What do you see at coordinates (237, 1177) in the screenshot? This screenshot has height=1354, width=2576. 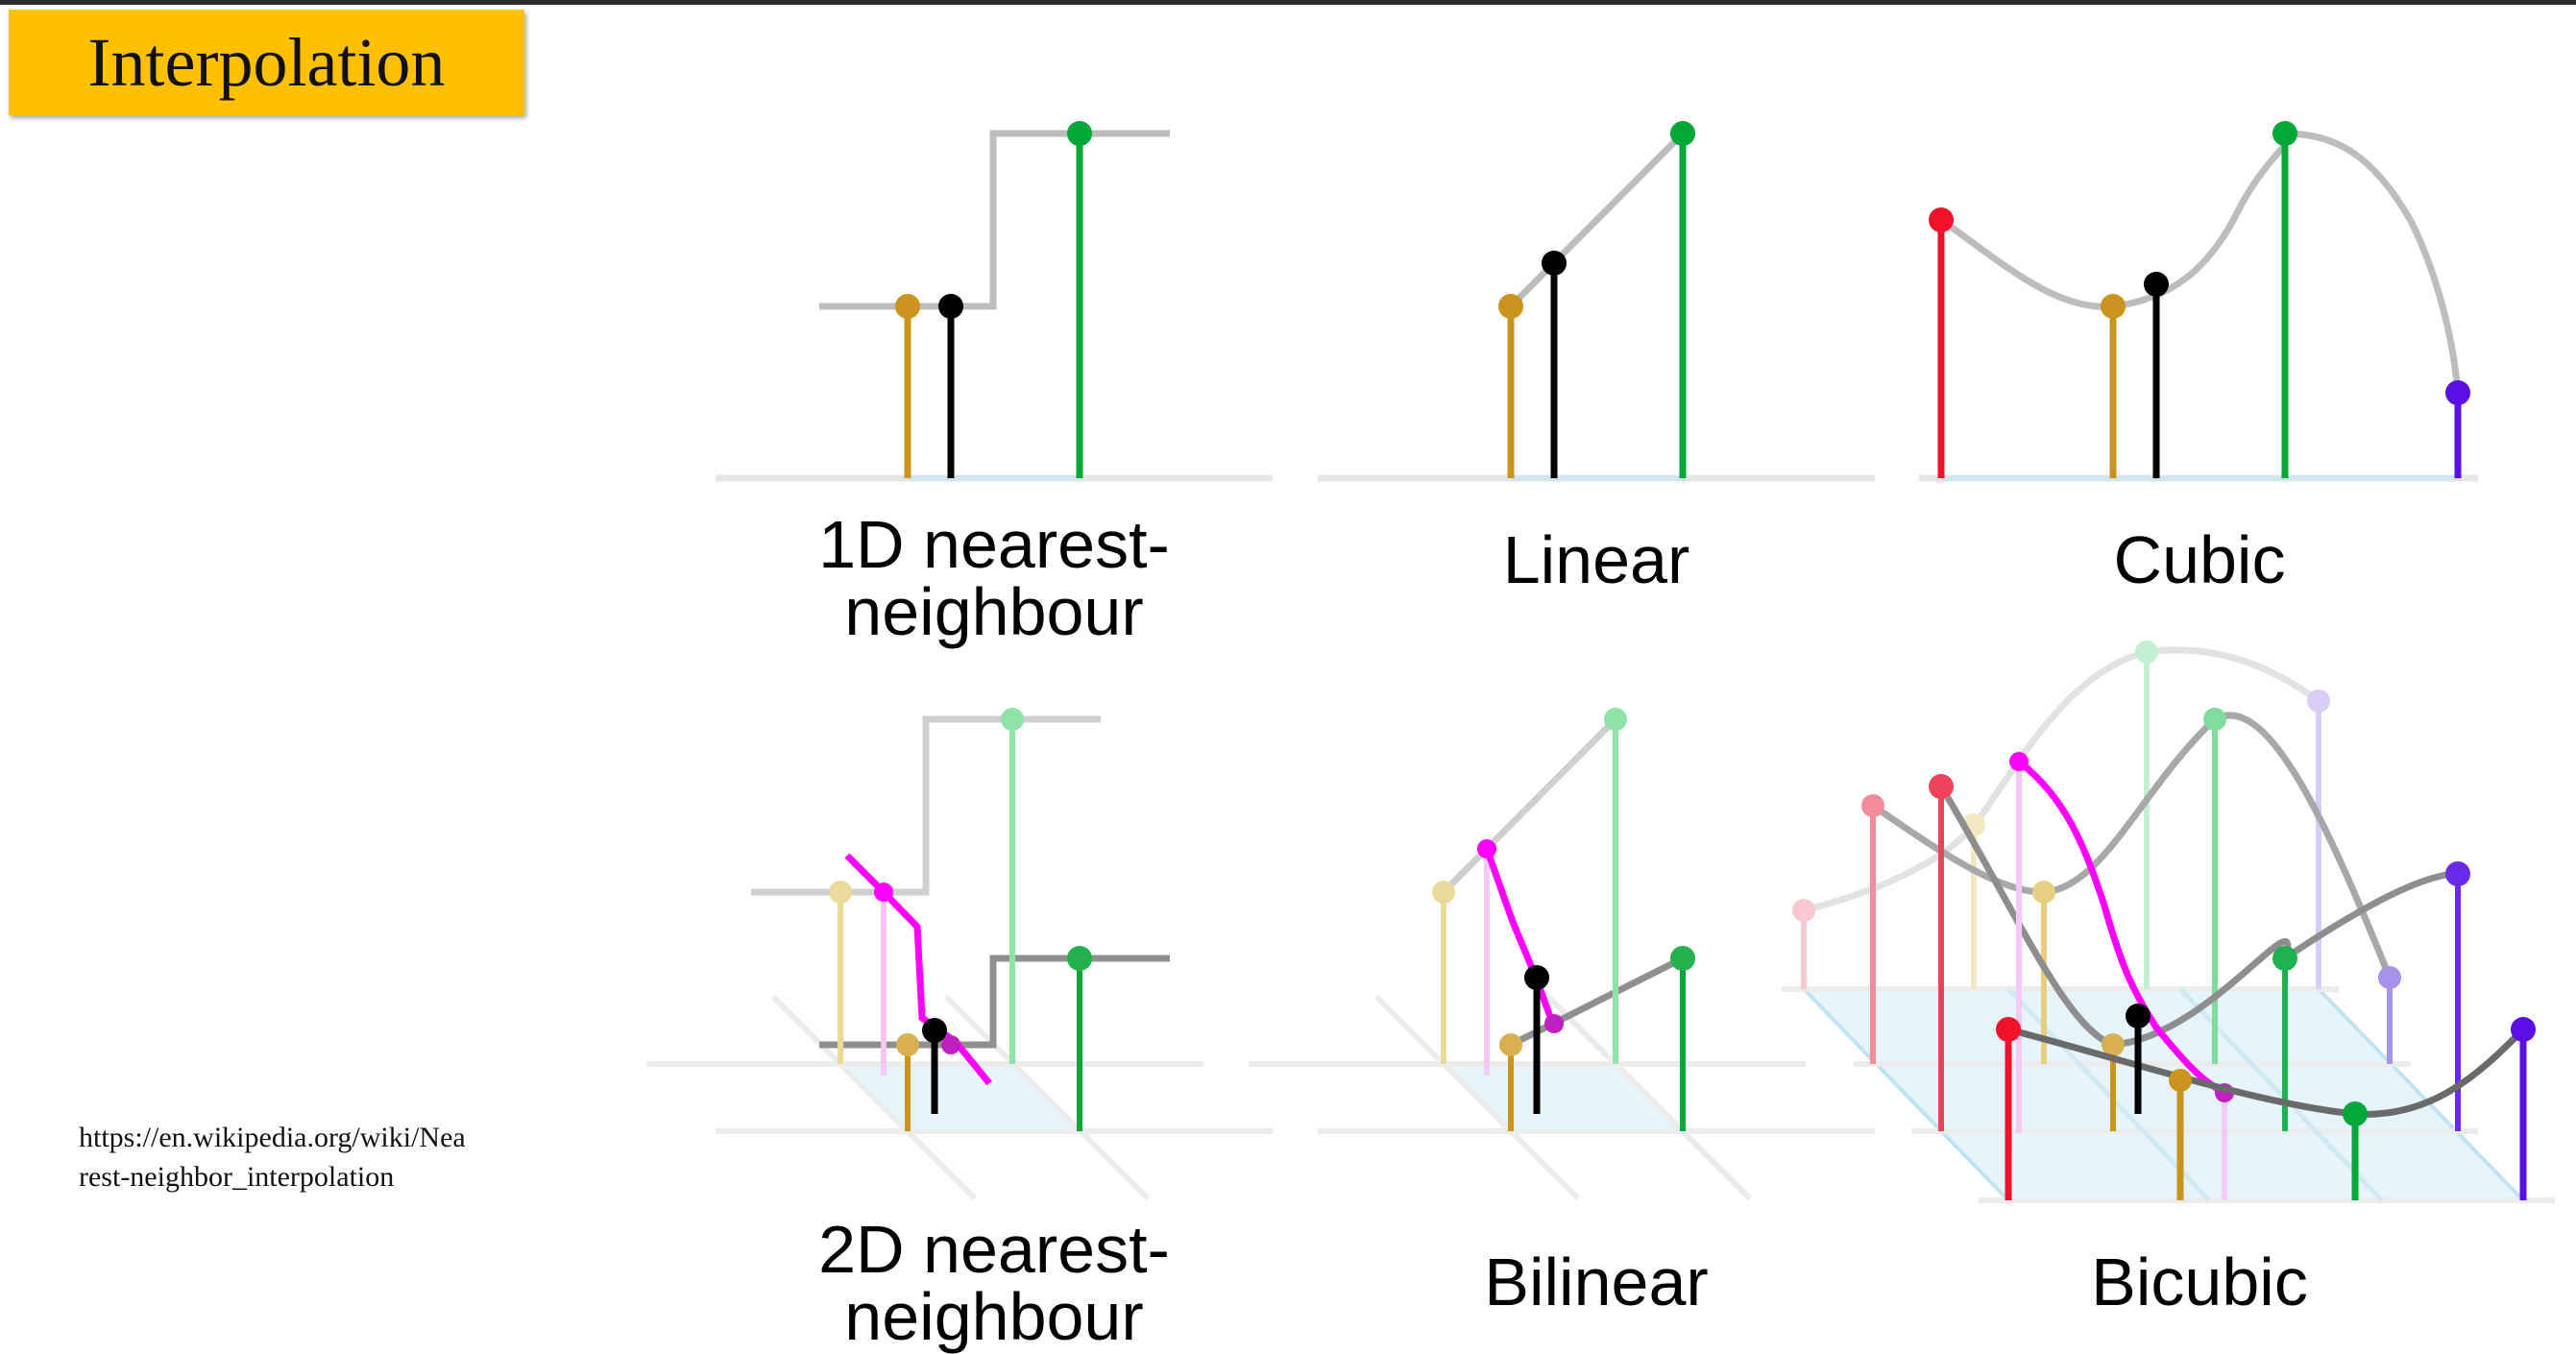 I see `source-line-2: rest-neighbor_interpolation` at bounding box center [237, 1177].